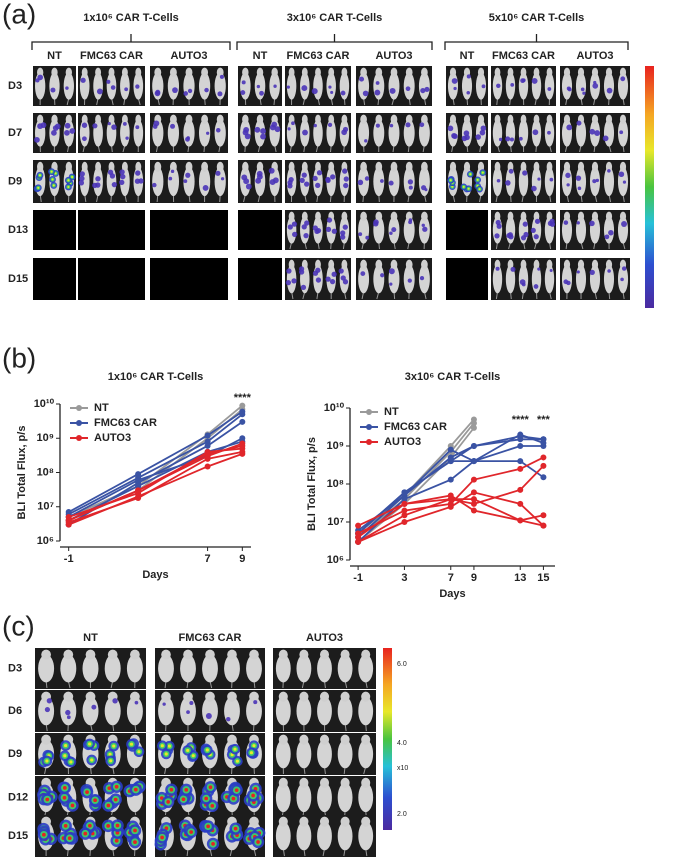 The width and height of the screenshot is (673, 858). Describe the element at coordinates (189, 230) in the screenshot. I see `image-panel` at that location.